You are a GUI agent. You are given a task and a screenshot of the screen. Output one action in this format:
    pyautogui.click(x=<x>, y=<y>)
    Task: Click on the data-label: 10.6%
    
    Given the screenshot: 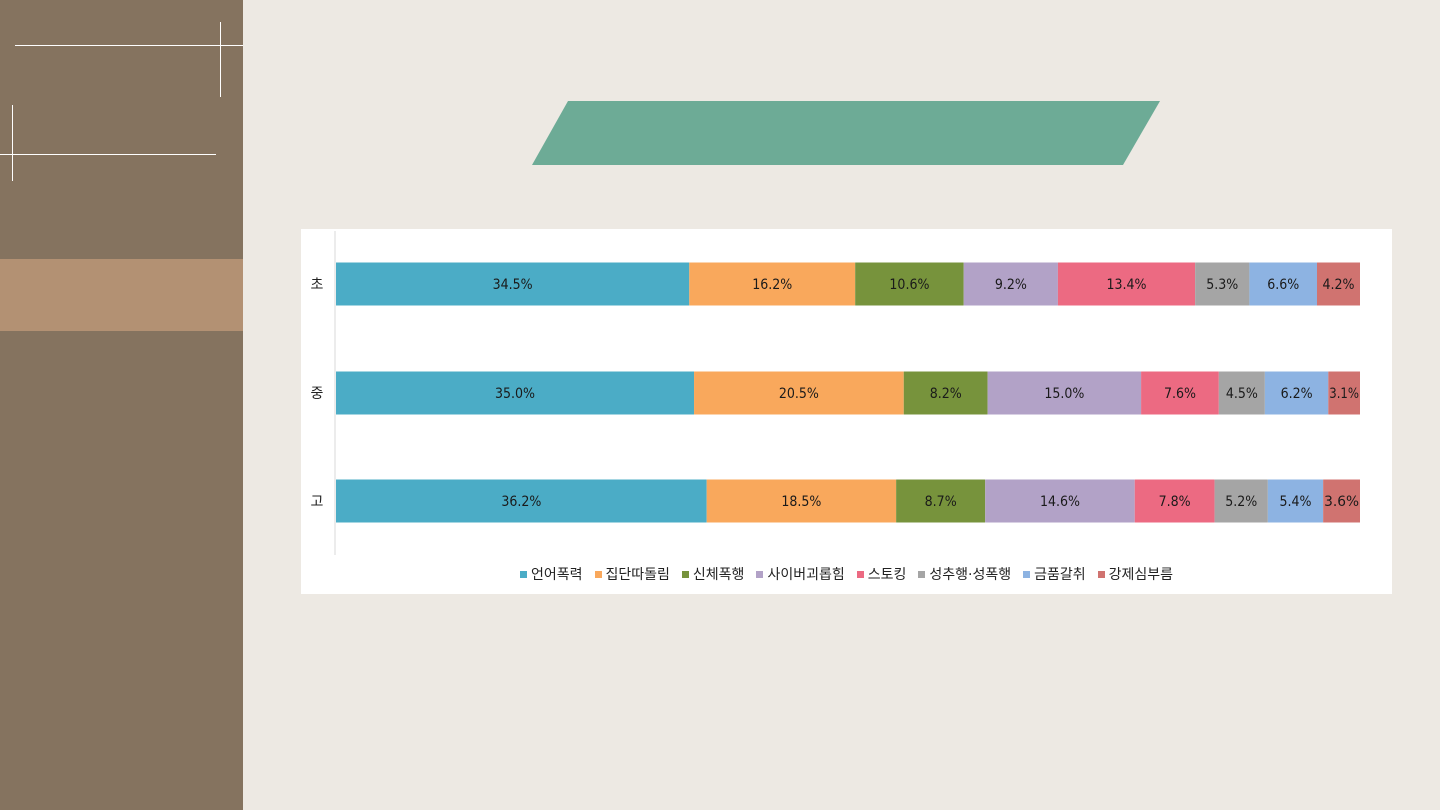 What is the action you would take?
    pyautogui.click(x=909, y=285)
    